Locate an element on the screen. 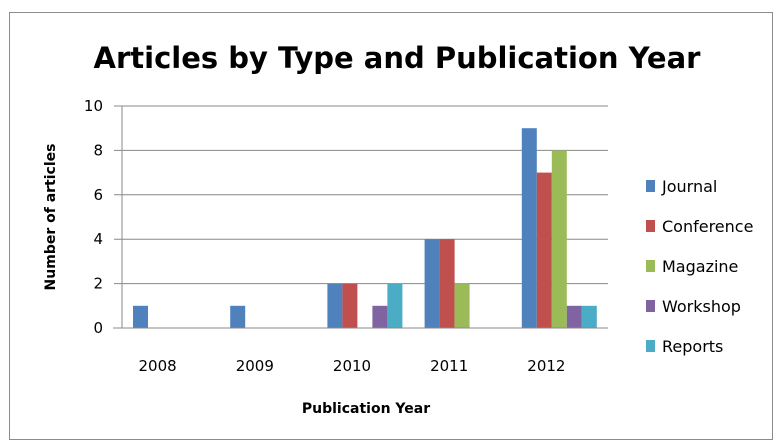 The image size is (778, 442). bar-reports-2012 is located at coordinates (589, 316).